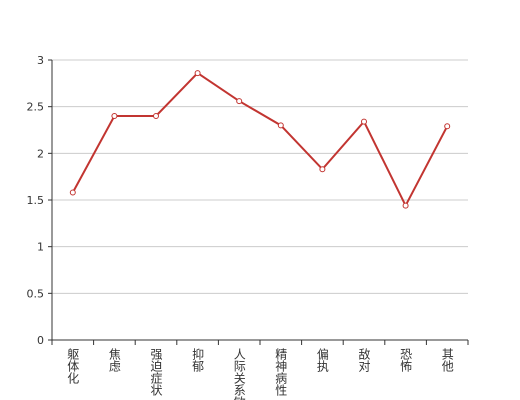 This screenshot has width=520, height=400. I want to click on y-tick-label: 0.5, so click(36, 293).